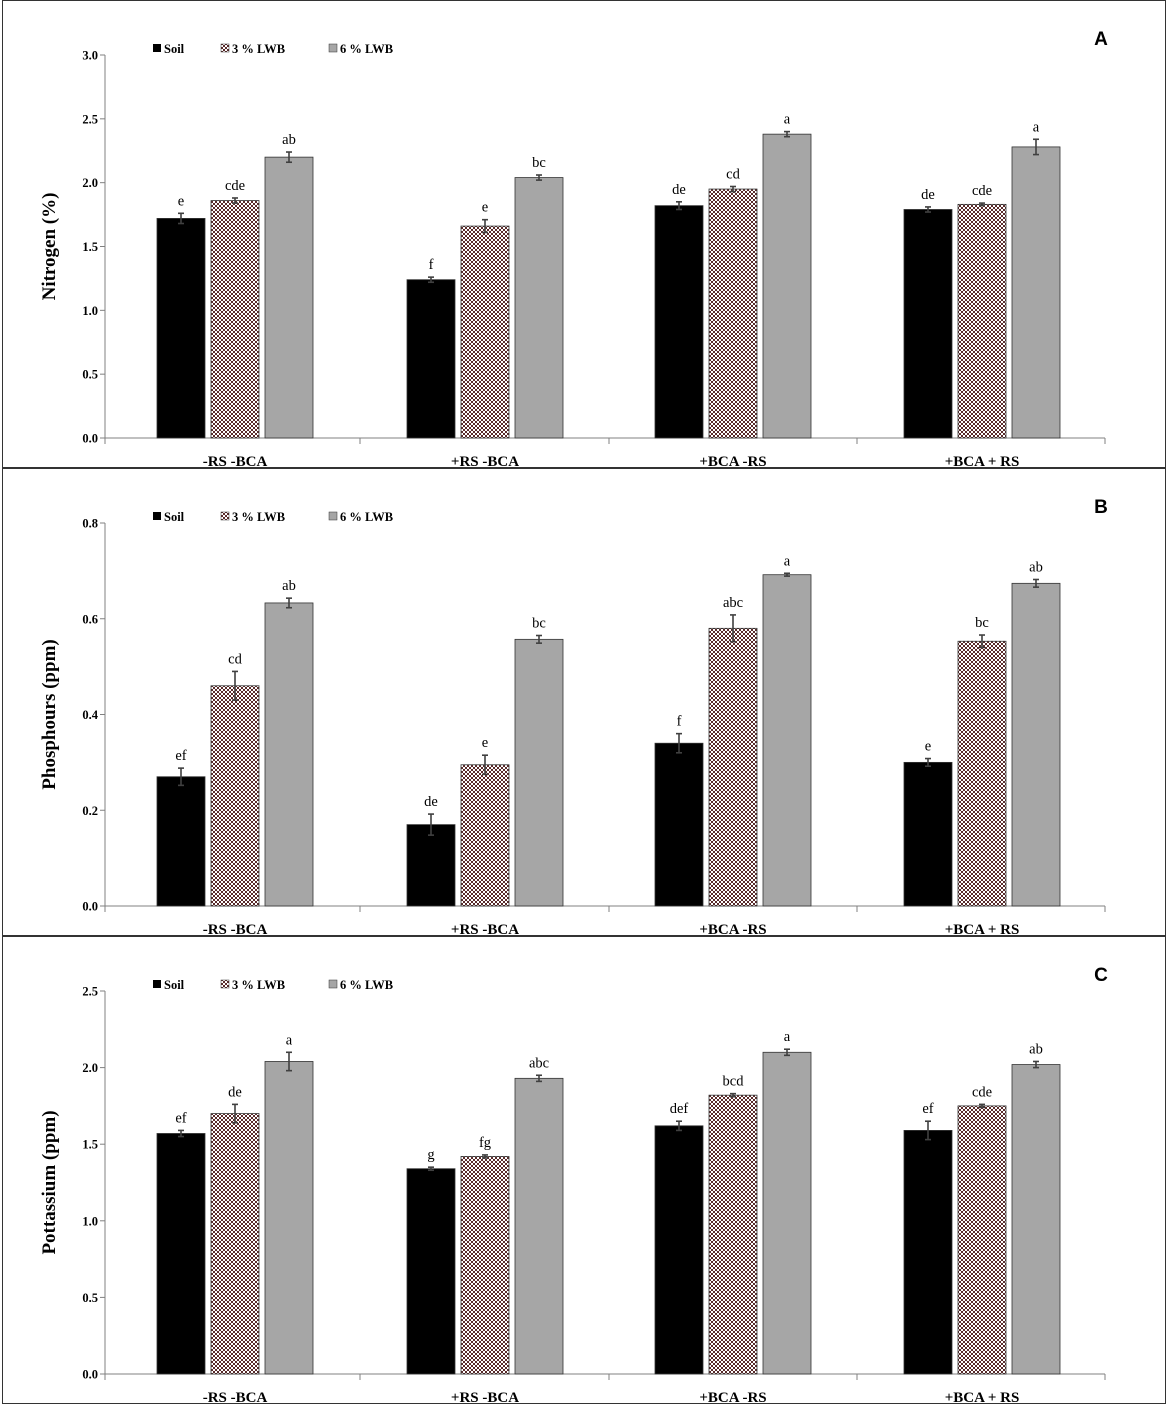 Image resolution: width=1170 pixels, height=1406 pixels. I want to click on panel-label: B, so click(1101, 507).